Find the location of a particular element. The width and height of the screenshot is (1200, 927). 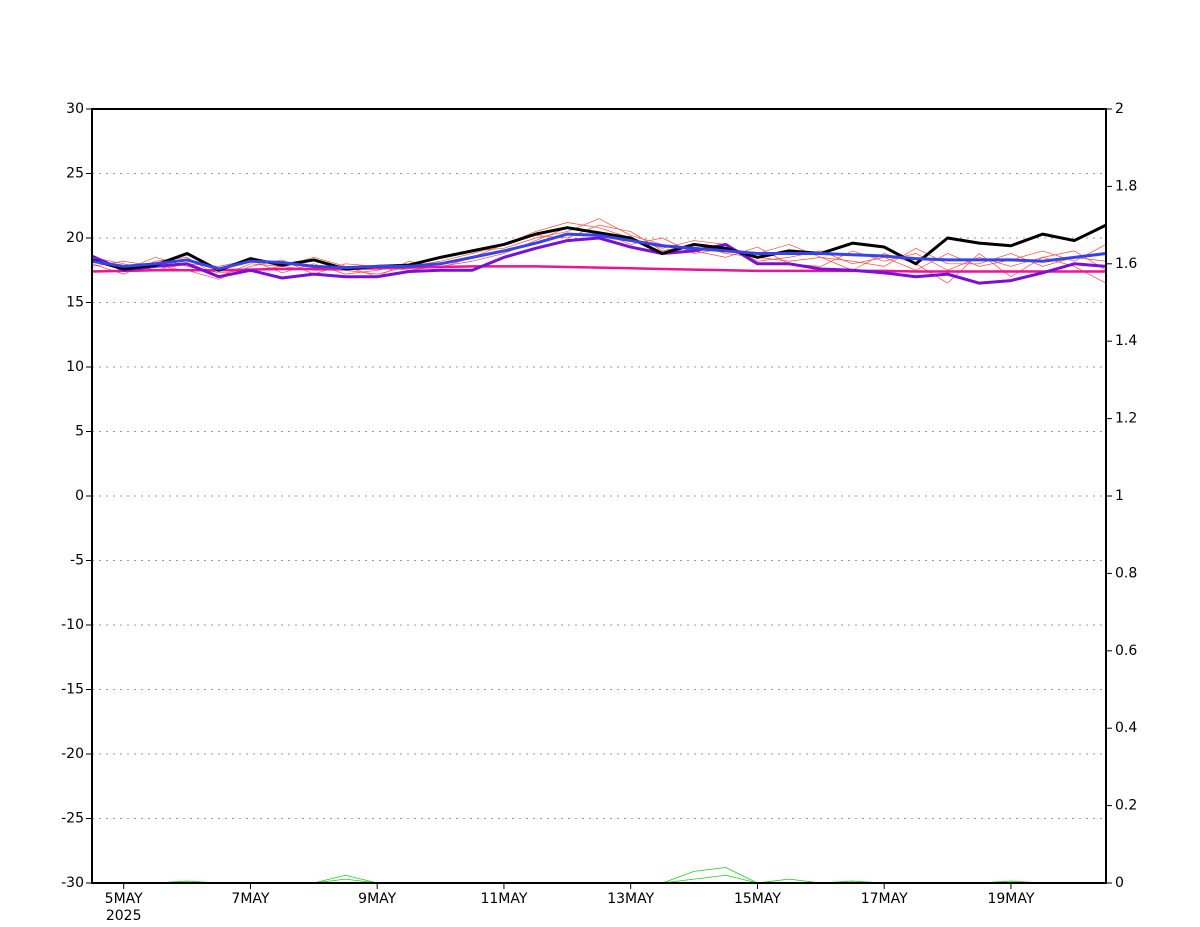

y-tick-label: -30 is located at coordinates (72, 883).